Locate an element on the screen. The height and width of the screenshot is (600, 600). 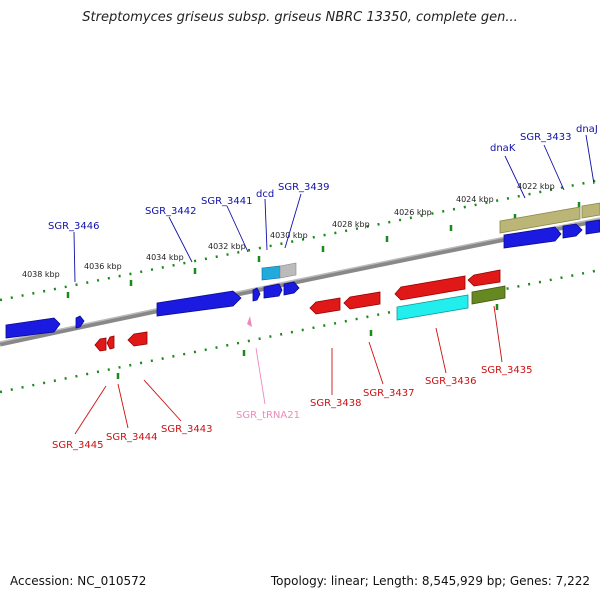
feature-olive-bar is located at coordinates (540, 220).